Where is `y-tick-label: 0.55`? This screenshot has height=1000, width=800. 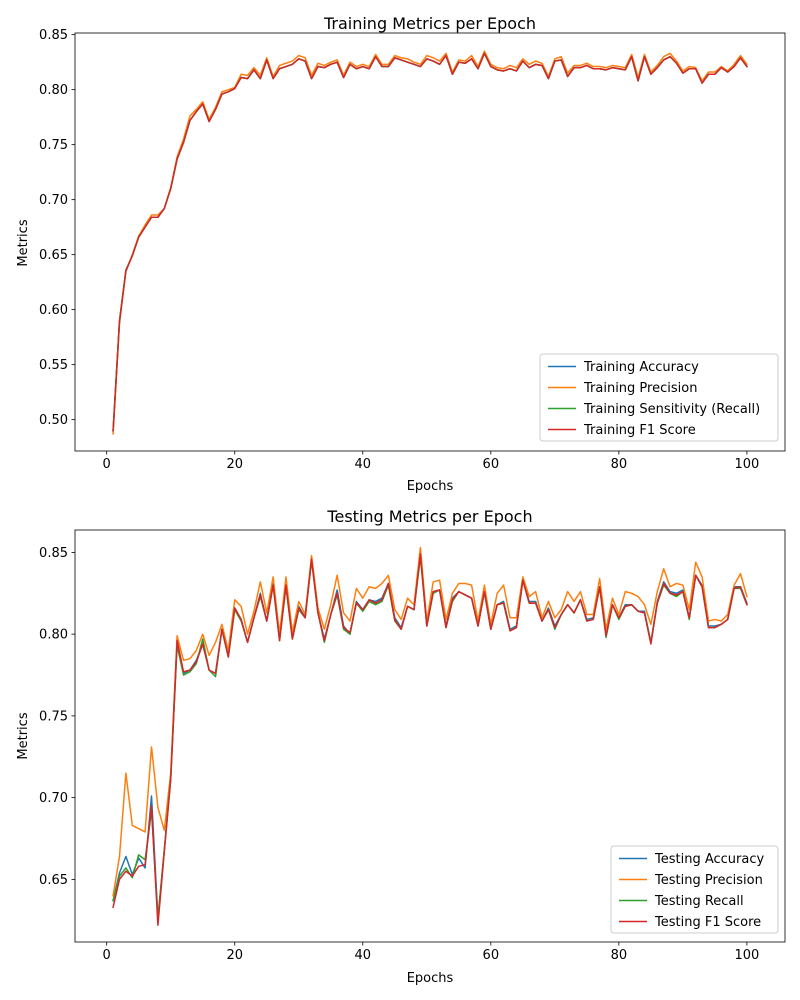 y-tick-label: 0.55 is located at coordinates (53, 365).